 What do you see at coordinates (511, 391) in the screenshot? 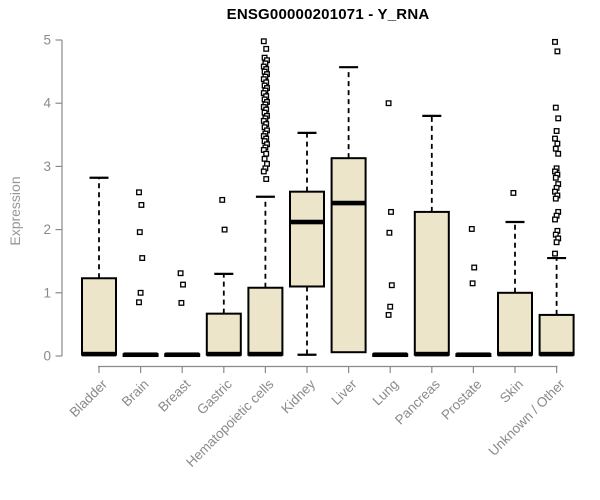
I see `x-axis-label: Skin` at bounding box center [511, 391].